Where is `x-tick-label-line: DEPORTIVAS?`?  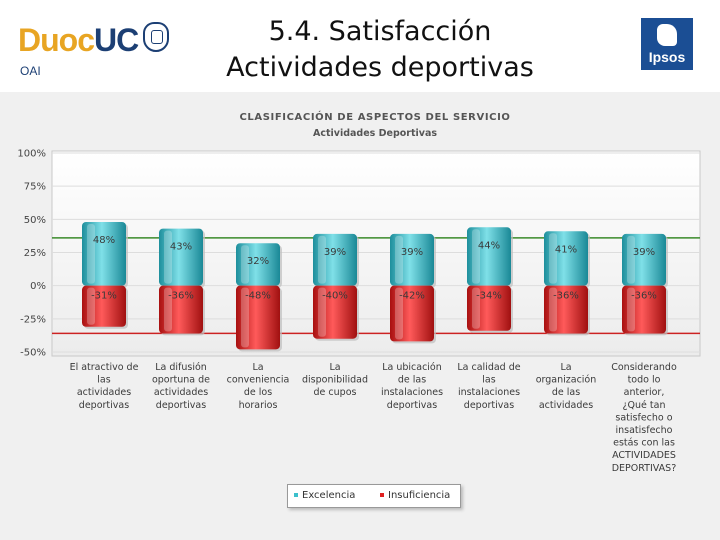 x-tick-label-line: DEPORTIVAS? is located at coordinates (644, 468).